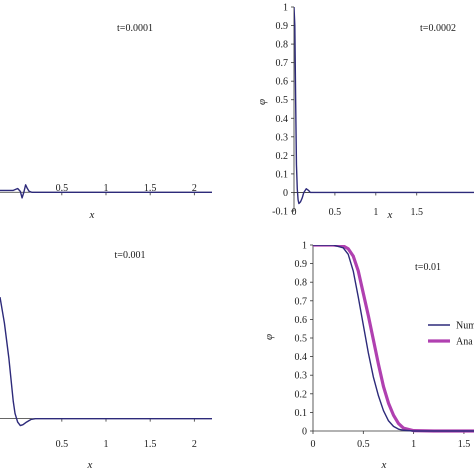 This screenshot has width=474, height=474. I want to click on series-line-num, so click(393, 338).